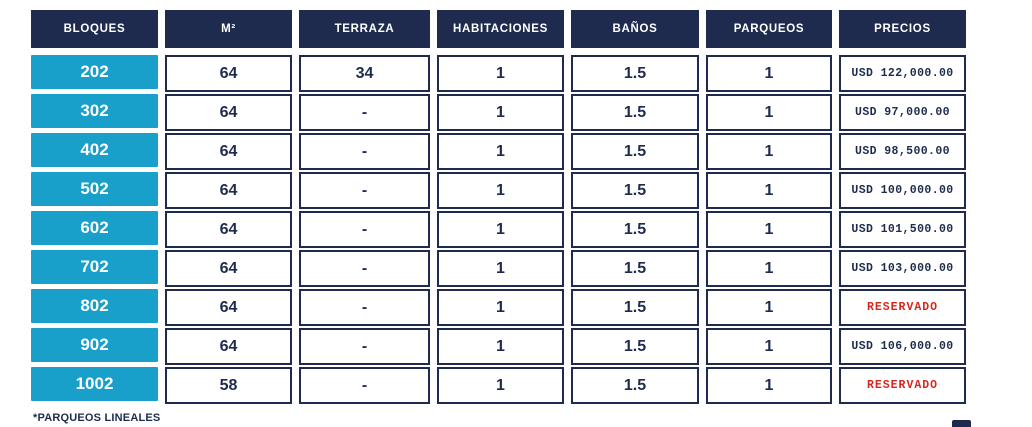 The height and width of the screenshot is (427, 1032). What do you see at coordinates (902, 268) in the screenshot?
I see `cell-precio: USD 103,000.00` at bounding box center [902, 268].